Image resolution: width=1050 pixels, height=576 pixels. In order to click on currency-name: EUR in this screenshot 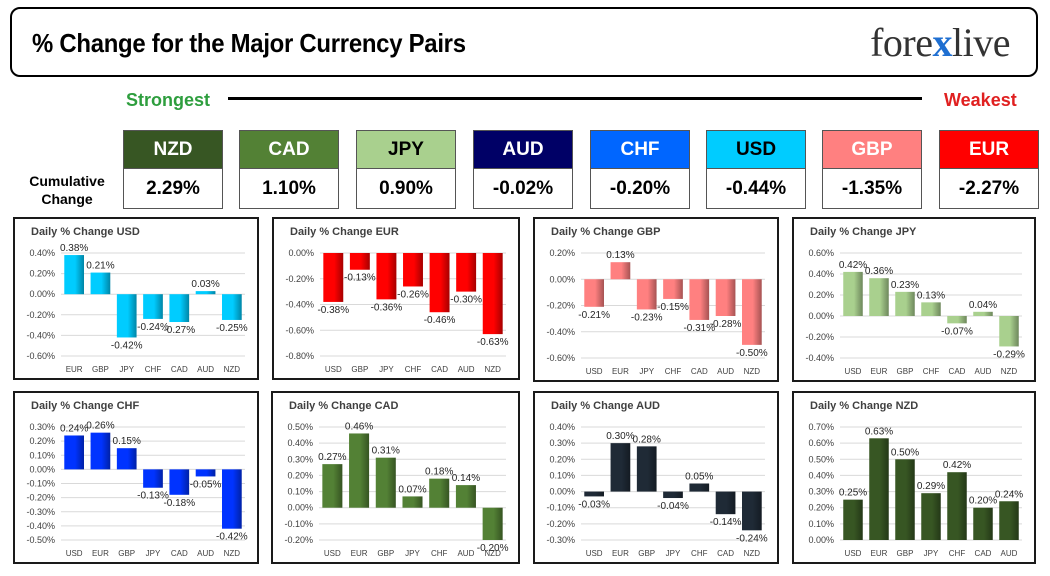, I will do `click(989, 150)`.